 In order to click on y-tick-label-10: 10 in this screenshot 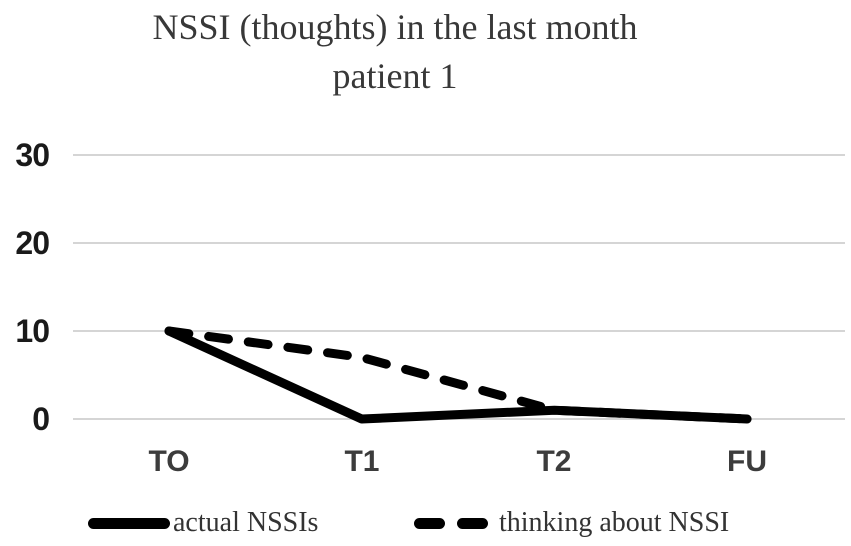, I will do `click(32, 331)`.